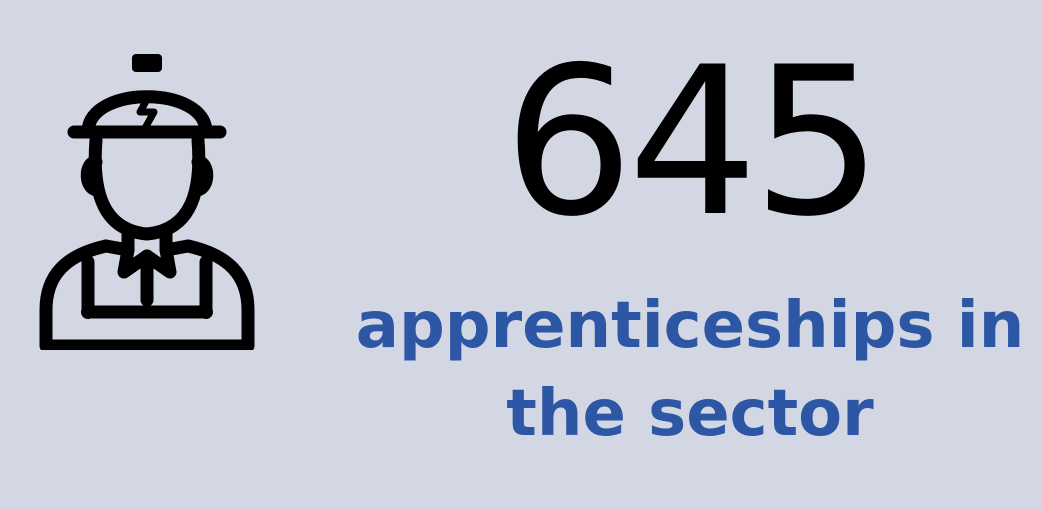  What do you see at coordinates (147, 202) in the screenshot?
I see `electrician-worker-icon` at bounding box center [147, 202].